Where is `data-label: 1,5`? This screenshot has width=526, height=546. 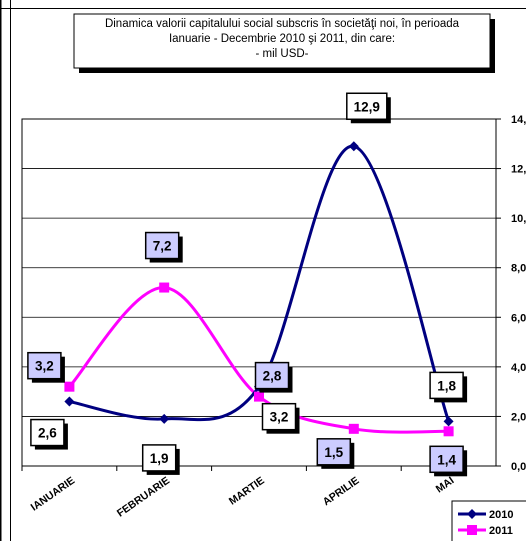
data-label: 1,5 is located at coordinates (333, 452).